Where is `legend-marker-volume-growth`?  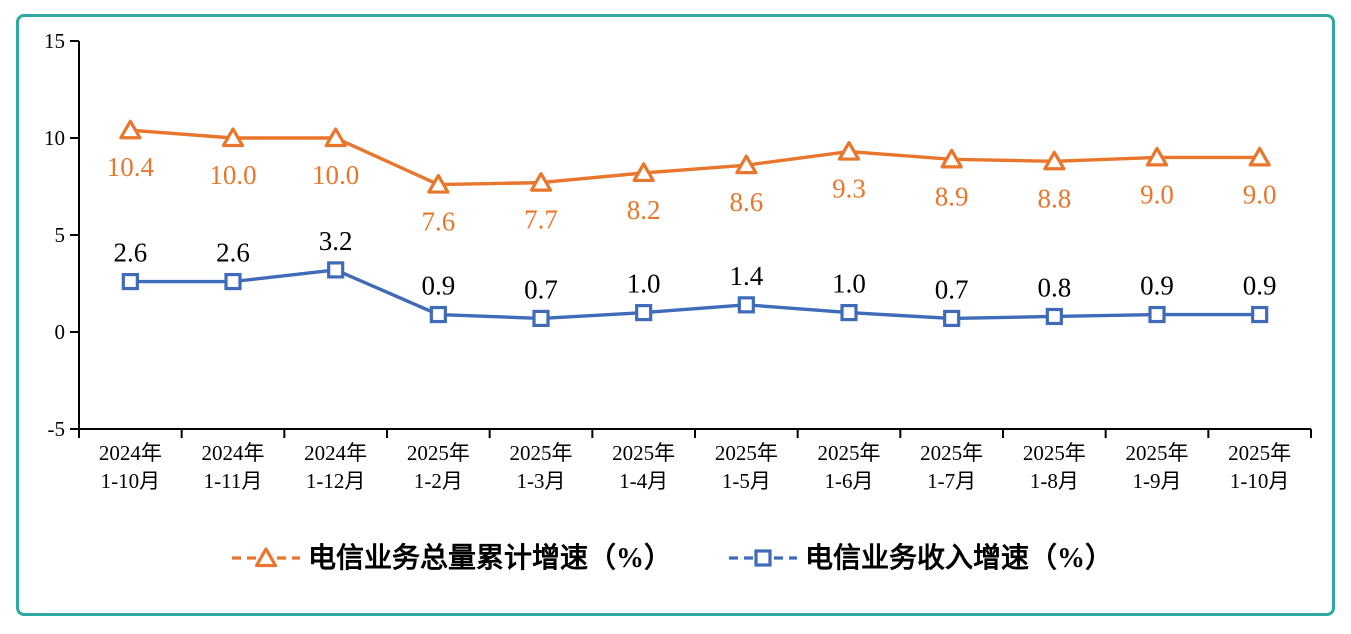 legend-marker-volume-growth is located at coordinates (266, 557).